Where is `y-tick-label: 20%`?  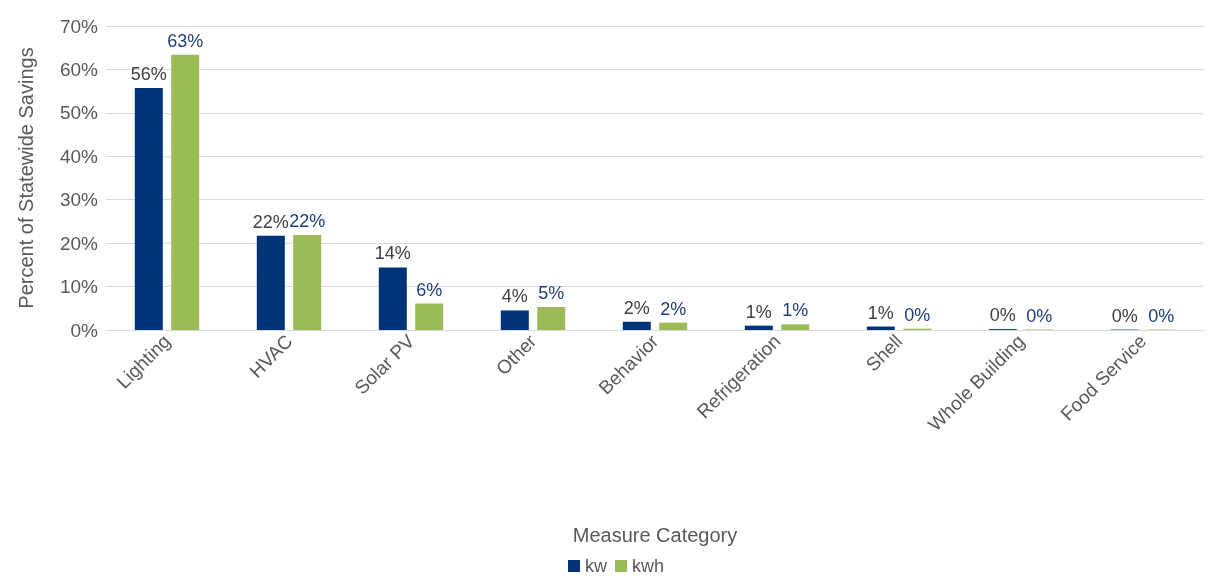 y-tick-label: 20% is located at coordinates (79, 243).